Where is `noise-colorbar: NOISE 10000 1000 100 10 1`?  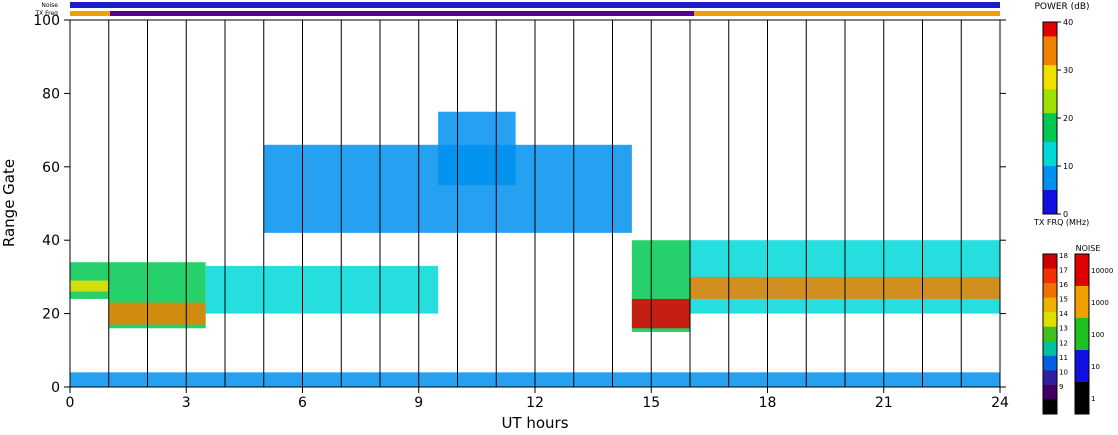 noise-colorbar: NOISE 10000 1000 100 10 1 is located at coordinates (1093, 329).